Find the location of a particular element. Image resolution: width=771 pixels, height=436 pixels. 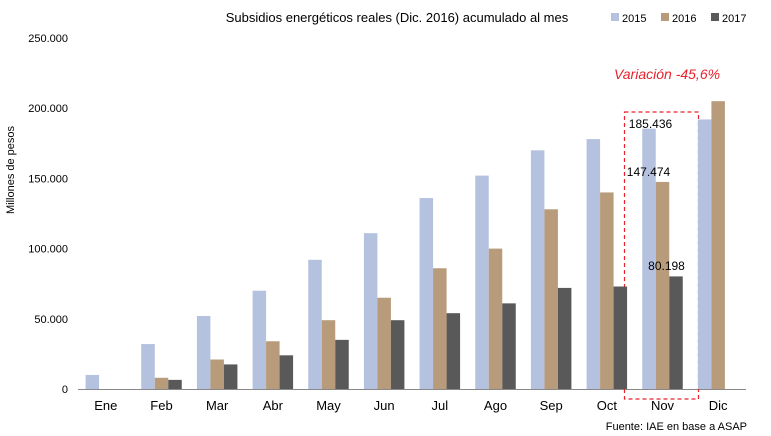

bar-2015-ago is located at coordinates (482, 282).